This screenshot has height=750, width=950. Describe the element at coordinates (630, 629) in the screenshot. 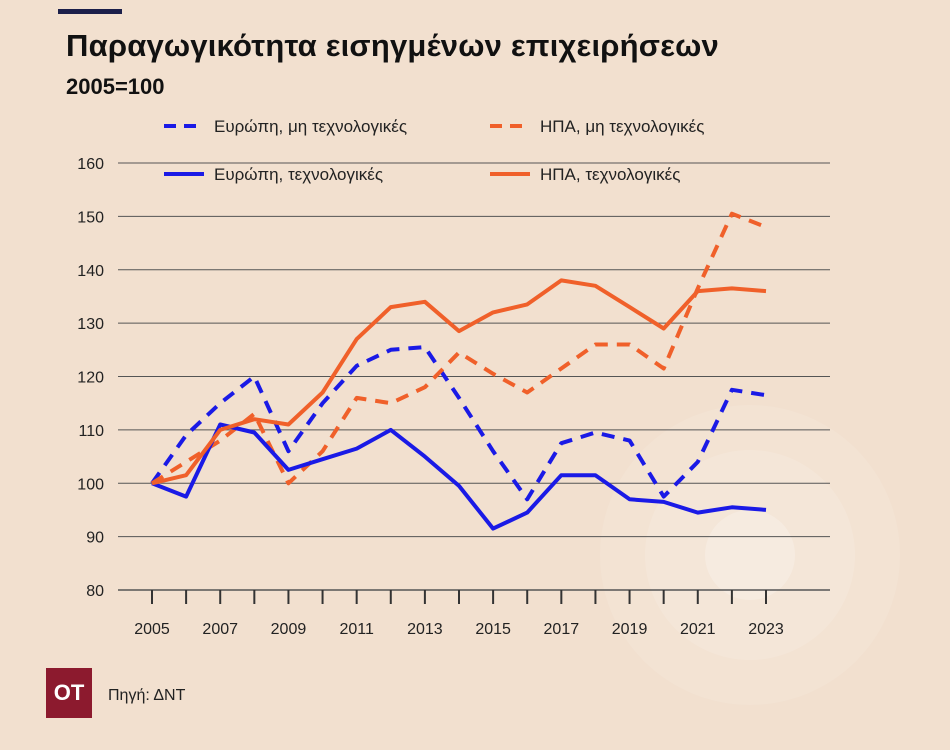

I see `x-tick-label: 2019` at that location.